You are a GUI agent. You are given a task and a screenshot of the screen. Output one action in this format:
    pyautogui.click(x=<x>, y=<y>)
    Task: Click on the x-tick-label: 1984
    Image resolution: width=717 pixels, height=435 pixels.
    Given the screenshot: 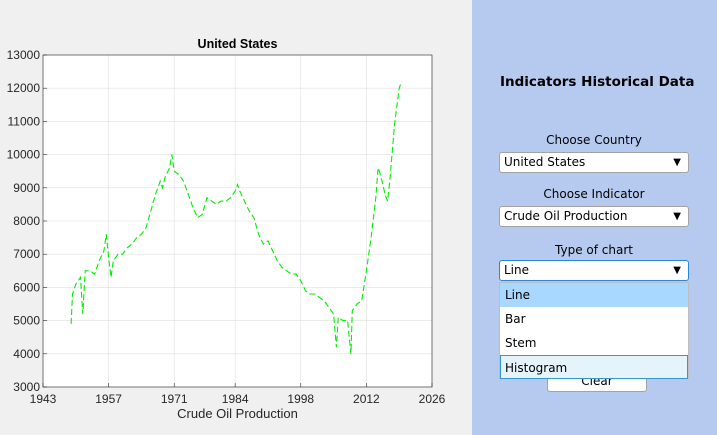 What is the action you would take?
    pyautogui.click(x=235, y=399)
    